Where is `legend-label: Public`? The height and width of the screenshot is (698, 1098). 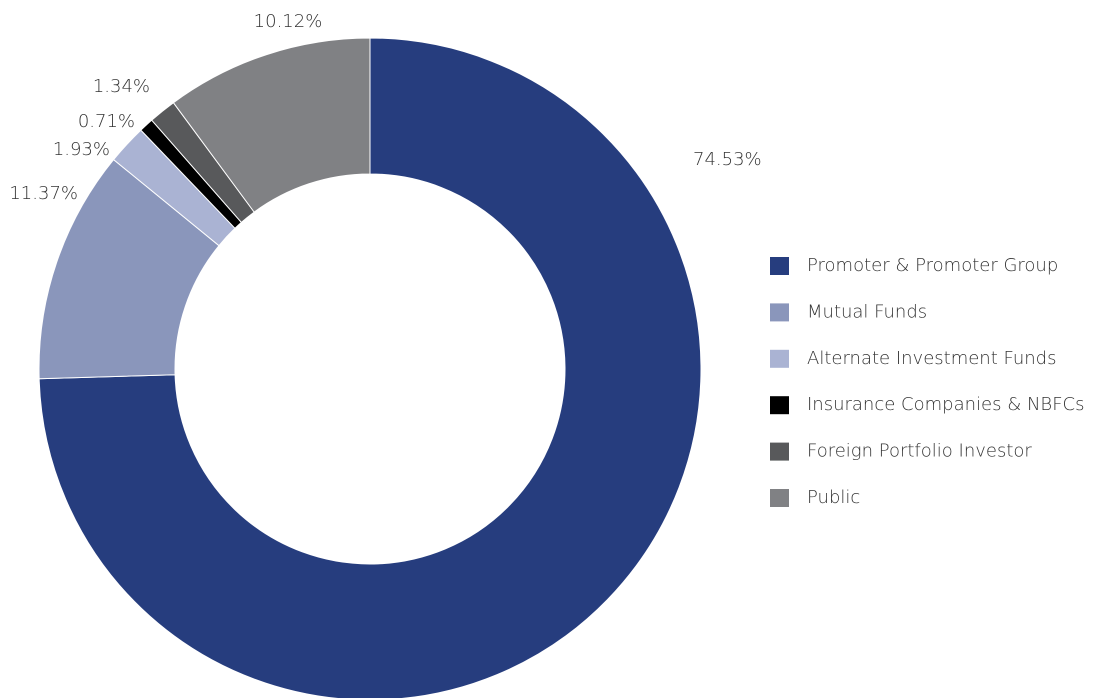 legend-label: Public is located at coordinates (833, 497).